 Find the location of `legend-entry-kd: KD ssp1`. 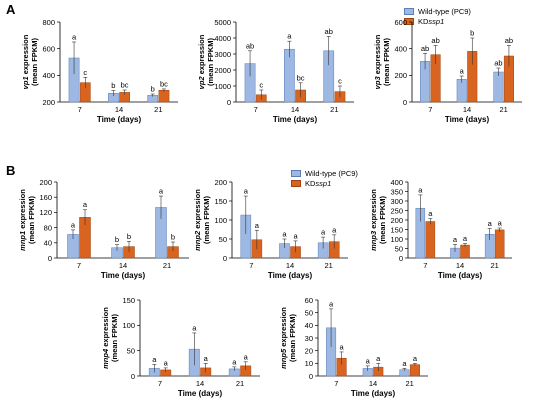

legend-entry-kd: KD ssp1 is located at coordinates (437, 21).